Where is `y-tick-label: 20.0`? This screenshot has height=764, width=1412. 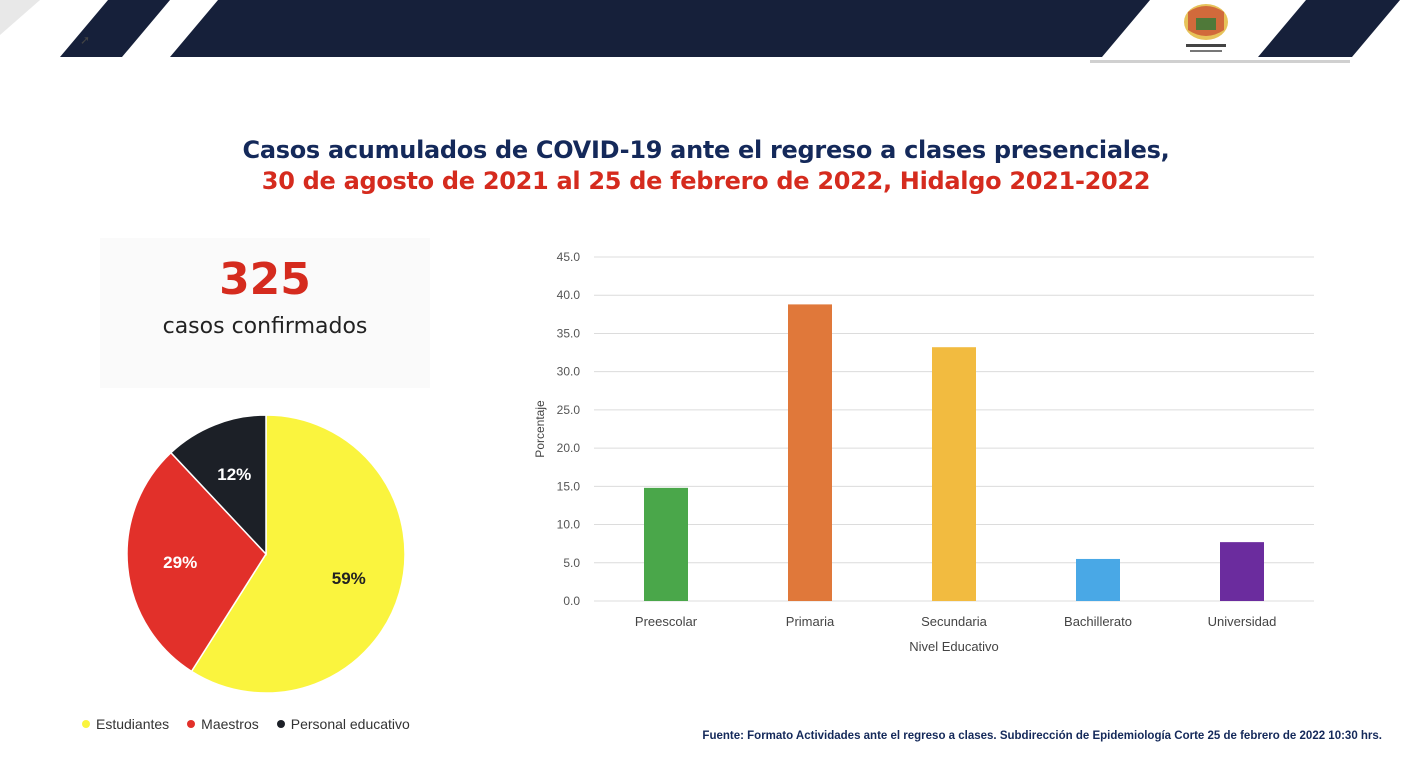 y-tick-label: 20.0 is located at coordinates (569, 448).